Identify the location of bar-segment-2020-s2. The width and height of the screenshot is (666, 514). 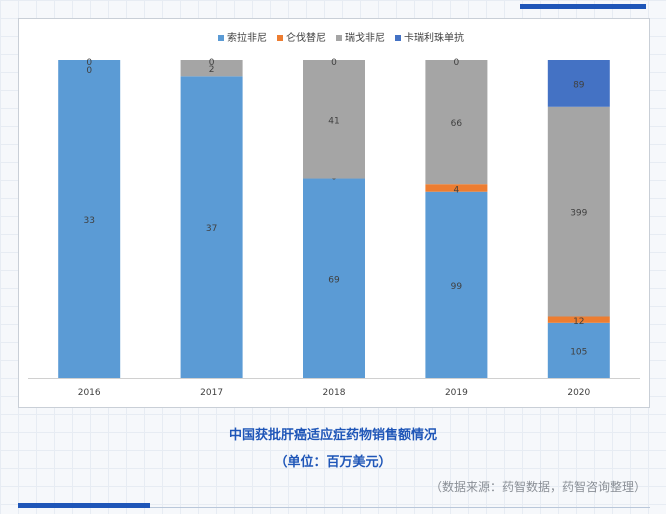
(578, 211).